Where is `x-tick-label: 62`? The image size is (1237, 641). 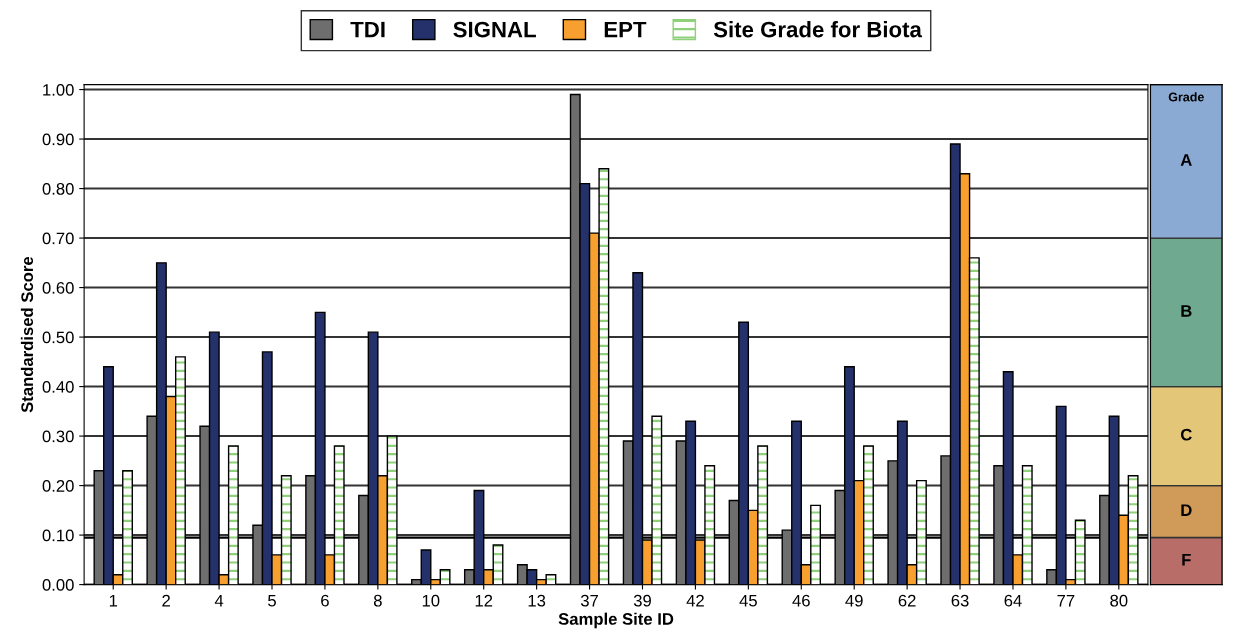 x-tick-label: 62 is located at coordinates (907, 600).